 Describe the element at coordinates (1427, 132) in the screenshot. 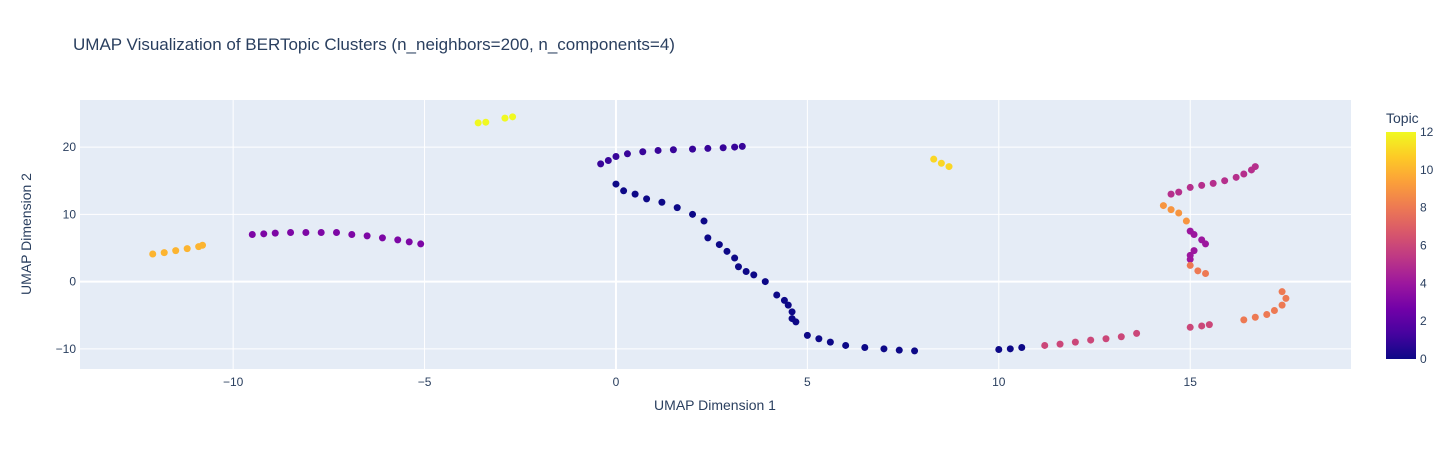

I see `colorbar-tick-label: 12` at that location.